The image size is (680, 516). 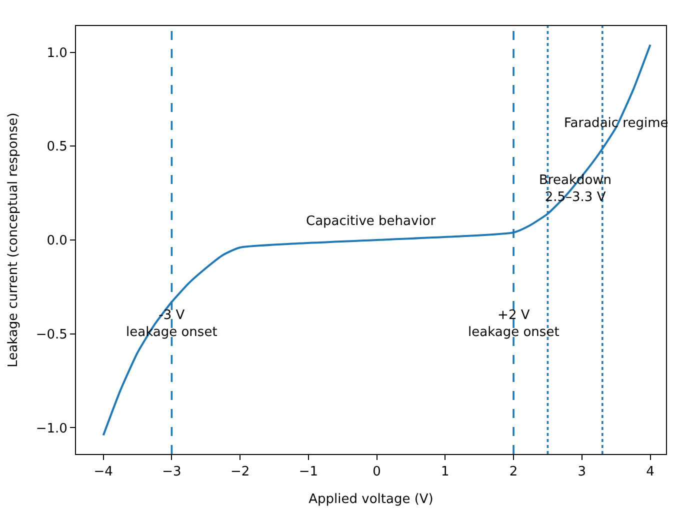 What do you see at coordinates (240, 472) in the screenshot?
I see `x-tick-label: −2` at bounding box center [240, 472].